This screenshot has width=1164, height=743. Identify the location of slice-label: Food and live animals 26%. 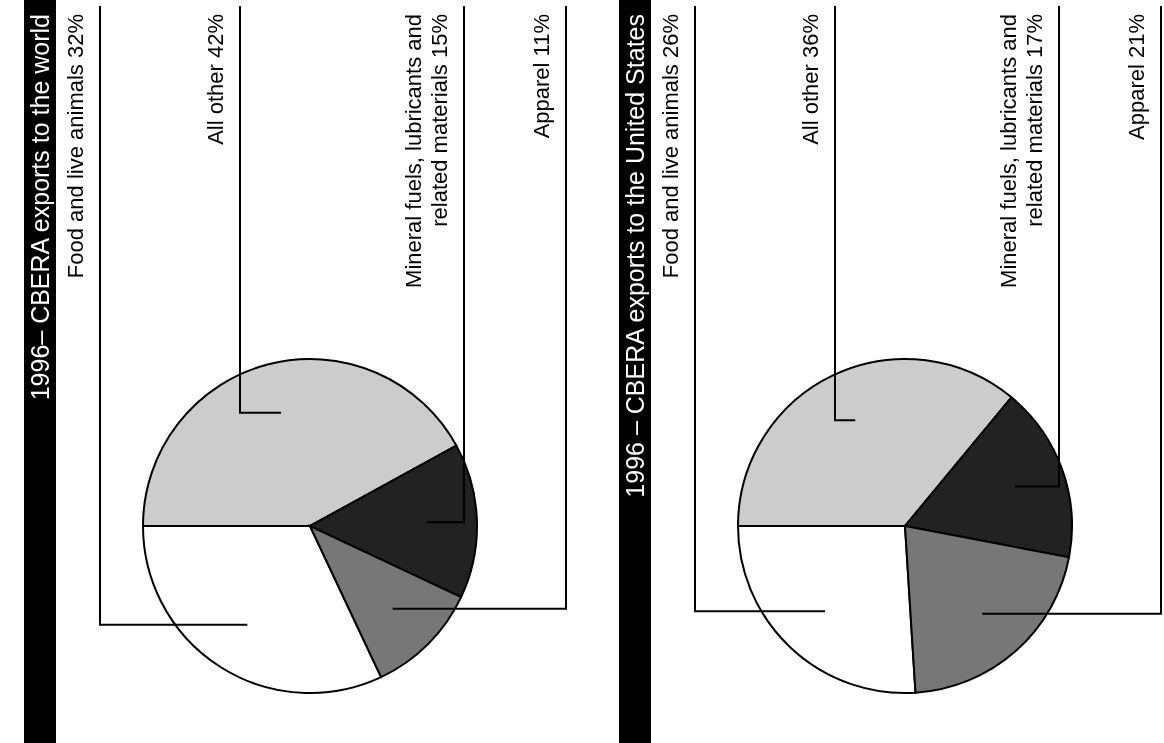
(670, 146).